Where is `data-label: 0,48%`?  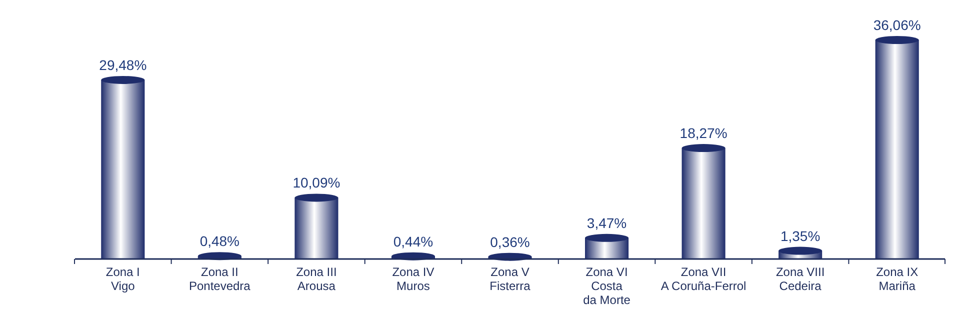 data-label: 0,48% is located at coordinates (220, 241).